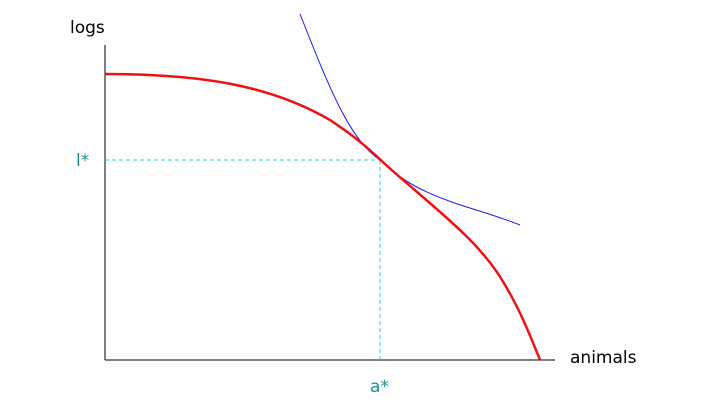 The width and height of the screenshot is (720, 420). What do you see at coordinates (87, 28) in the screenshot?
I see `y-axis-label: logs` at bounding box center [87, 28].